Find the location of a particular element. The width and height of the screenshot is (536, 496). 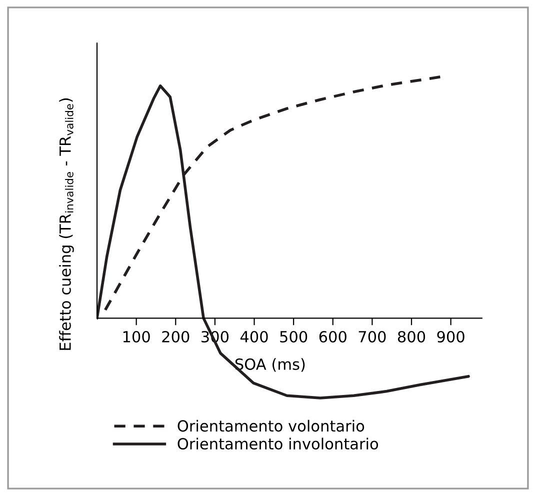

legend-label: Orientamento involontario is located at coordinates (278, 444).